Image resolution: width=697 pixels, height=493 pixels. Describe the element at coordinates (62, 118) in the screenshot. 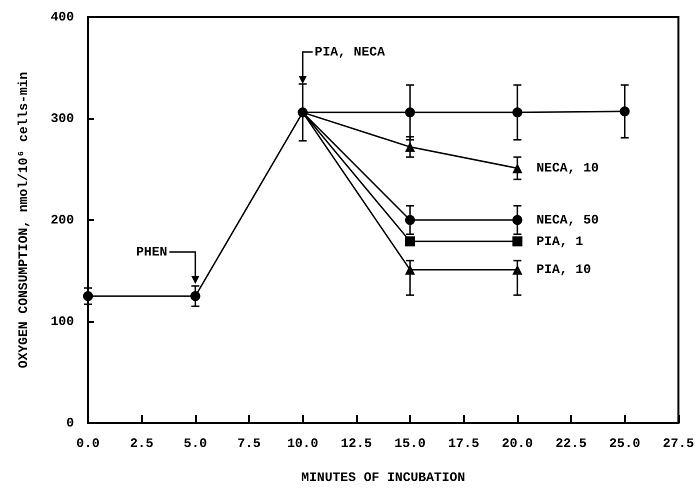

I see `y-tick-label: 300` at that location.